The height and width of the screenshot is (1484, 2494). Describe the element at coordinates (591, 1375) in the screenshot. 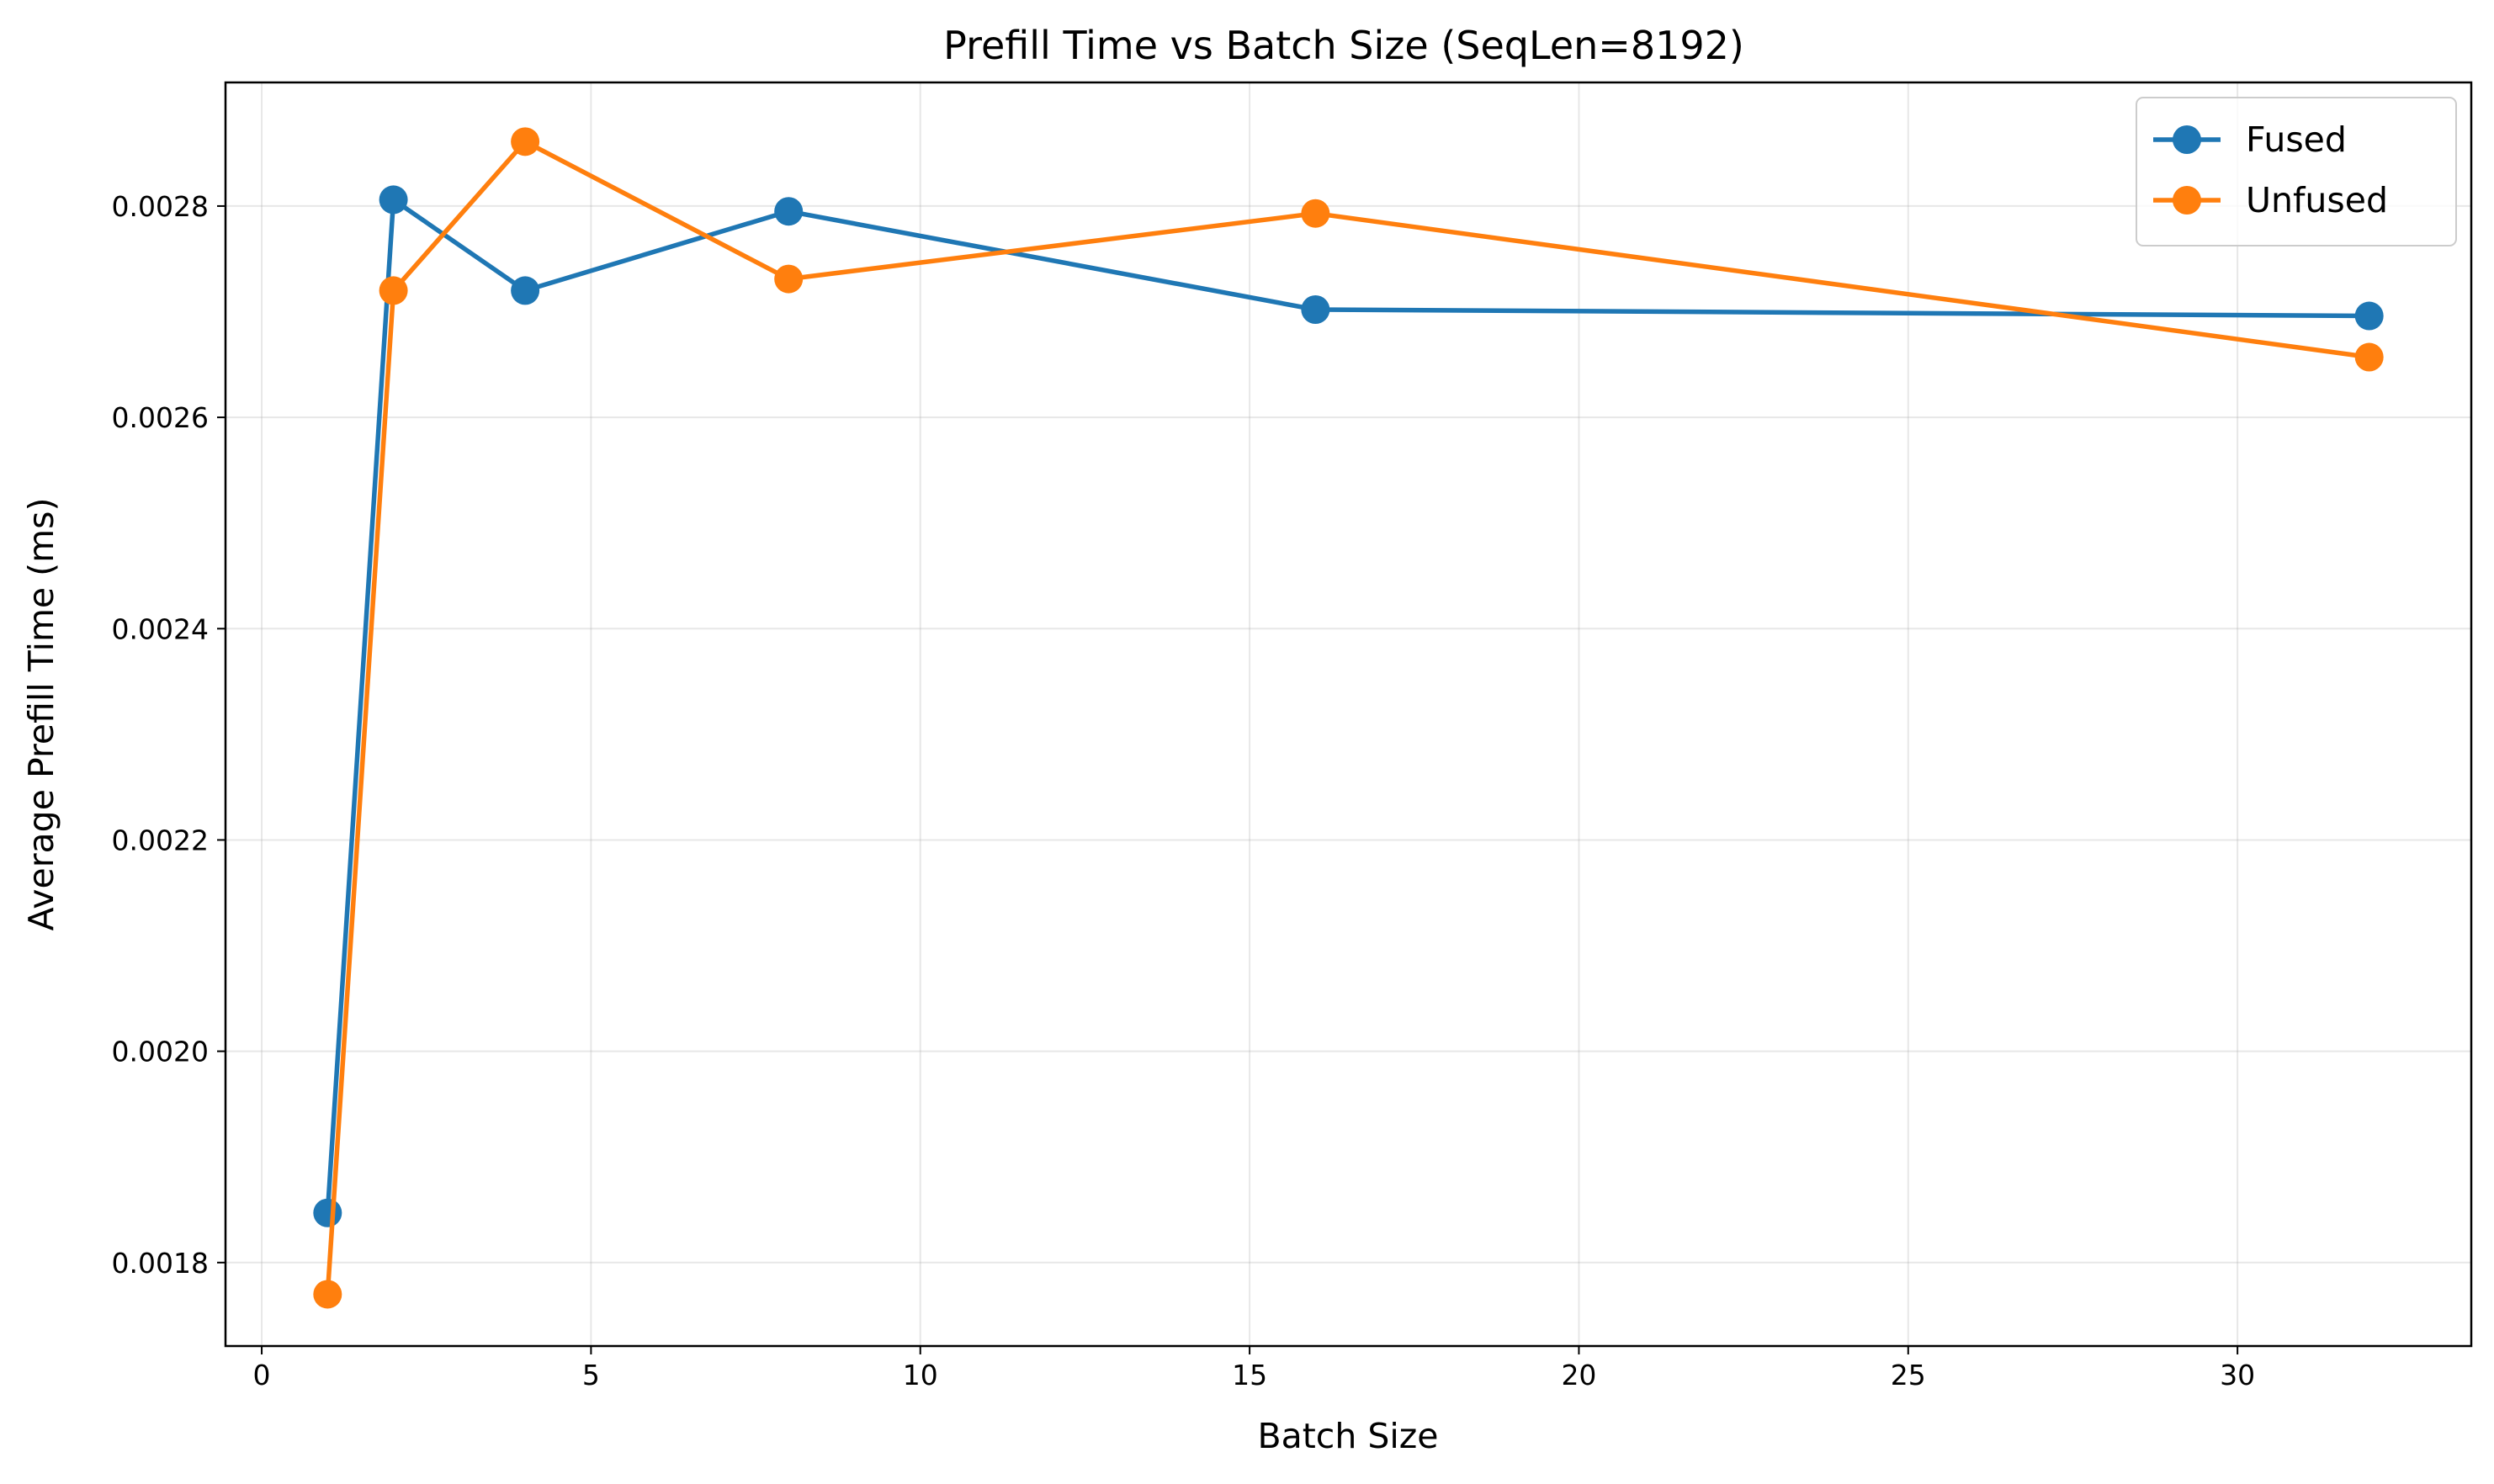

I see `x-tick-label: 5` at that location.